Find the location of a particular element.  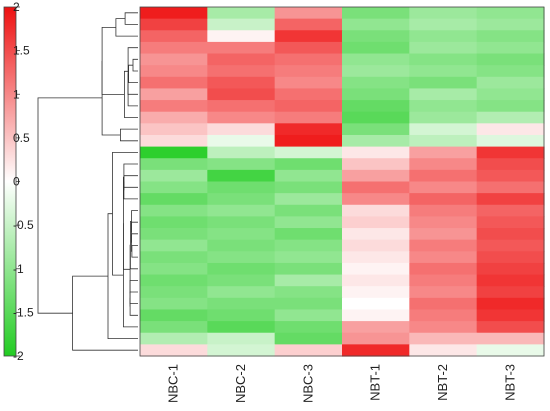

color-scale-tick-label: -1 is located at coordinates (18, 269).